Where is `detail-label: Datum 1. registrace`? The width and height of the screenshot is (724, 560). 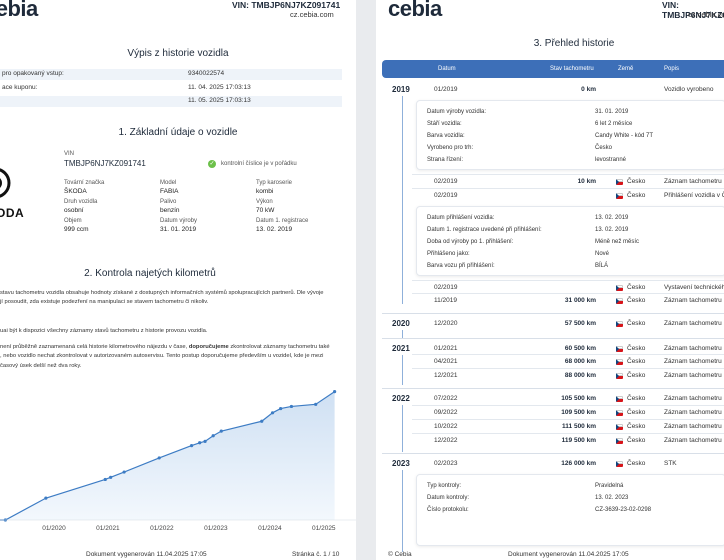
detail-label: Datum 1. registrace is located at coordinates (282, 221).